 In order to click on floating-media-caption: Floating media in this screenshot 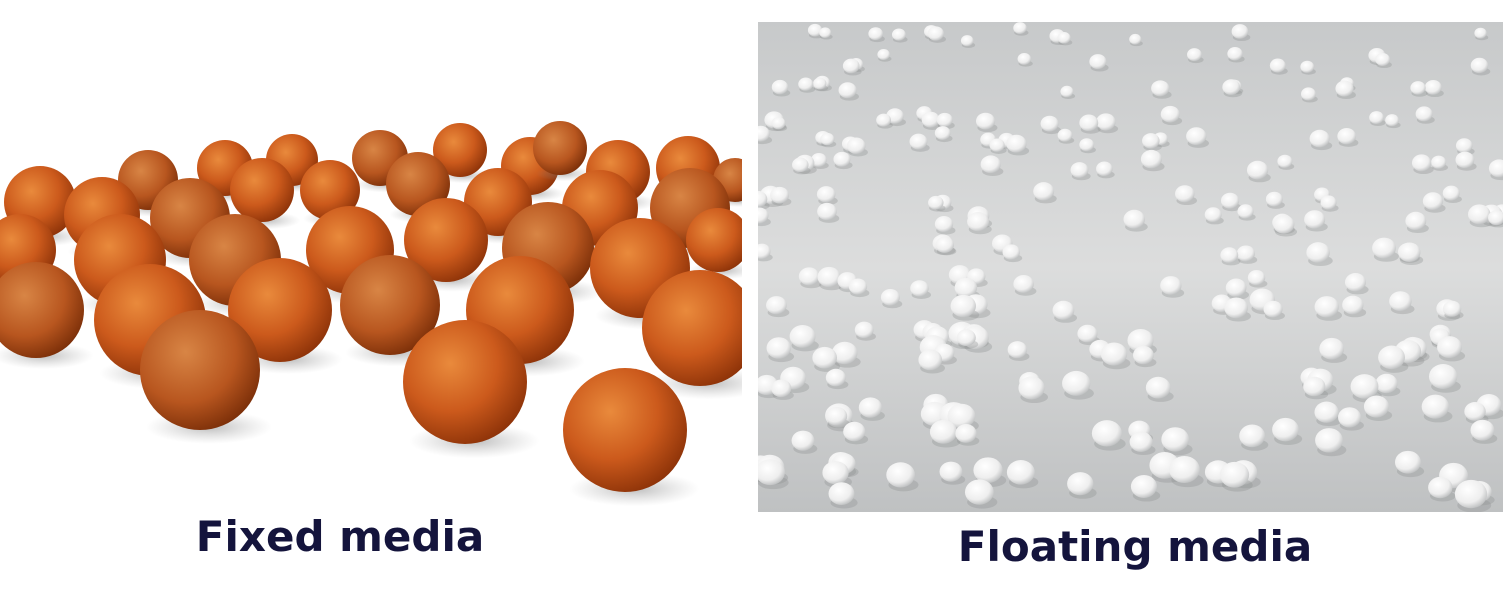, I will do `click(1135, 546)`.